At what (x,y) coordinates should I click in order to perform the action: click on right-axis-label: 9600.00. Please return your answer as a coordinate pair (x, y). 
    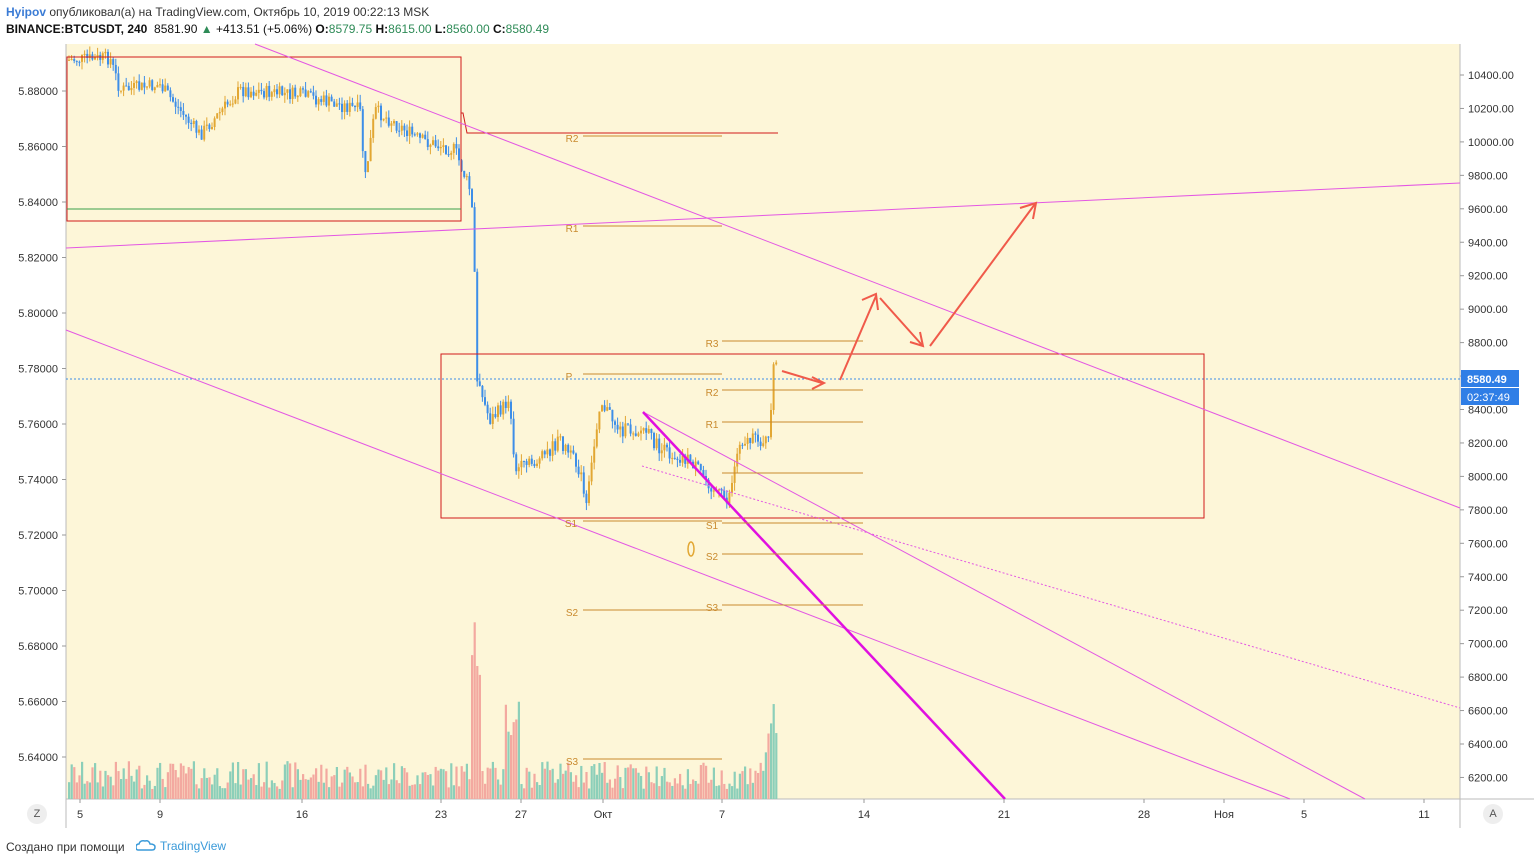
    Looking at the image, I should click on (1488, 210).